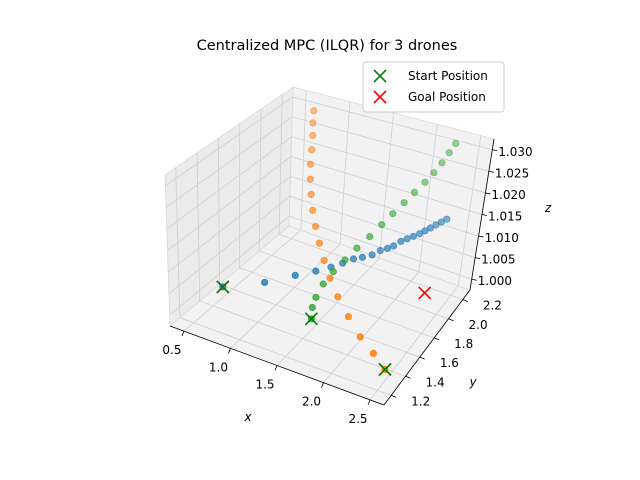  Describe the element at coordinates (463, 344) in the screenshot. I see `y-tick-label: 1.8` at that location.